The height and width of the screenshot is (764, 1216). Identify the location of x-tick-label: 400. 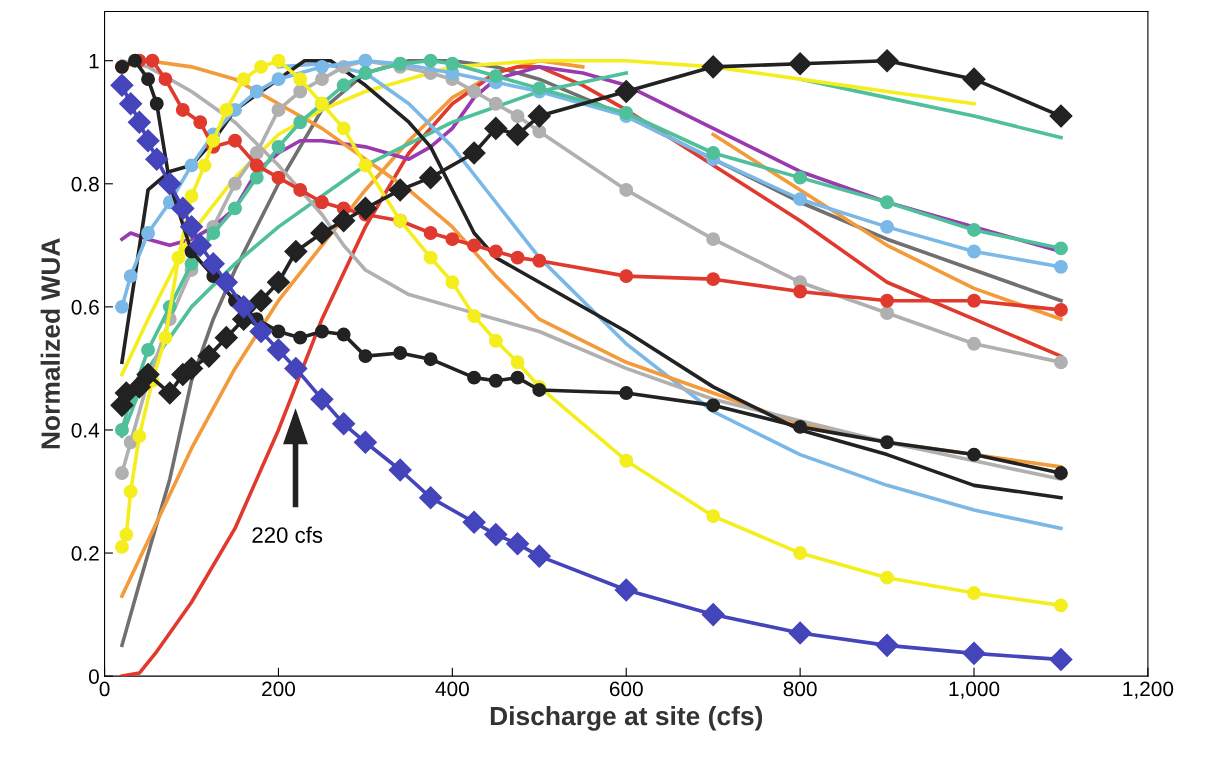
(452, 689).